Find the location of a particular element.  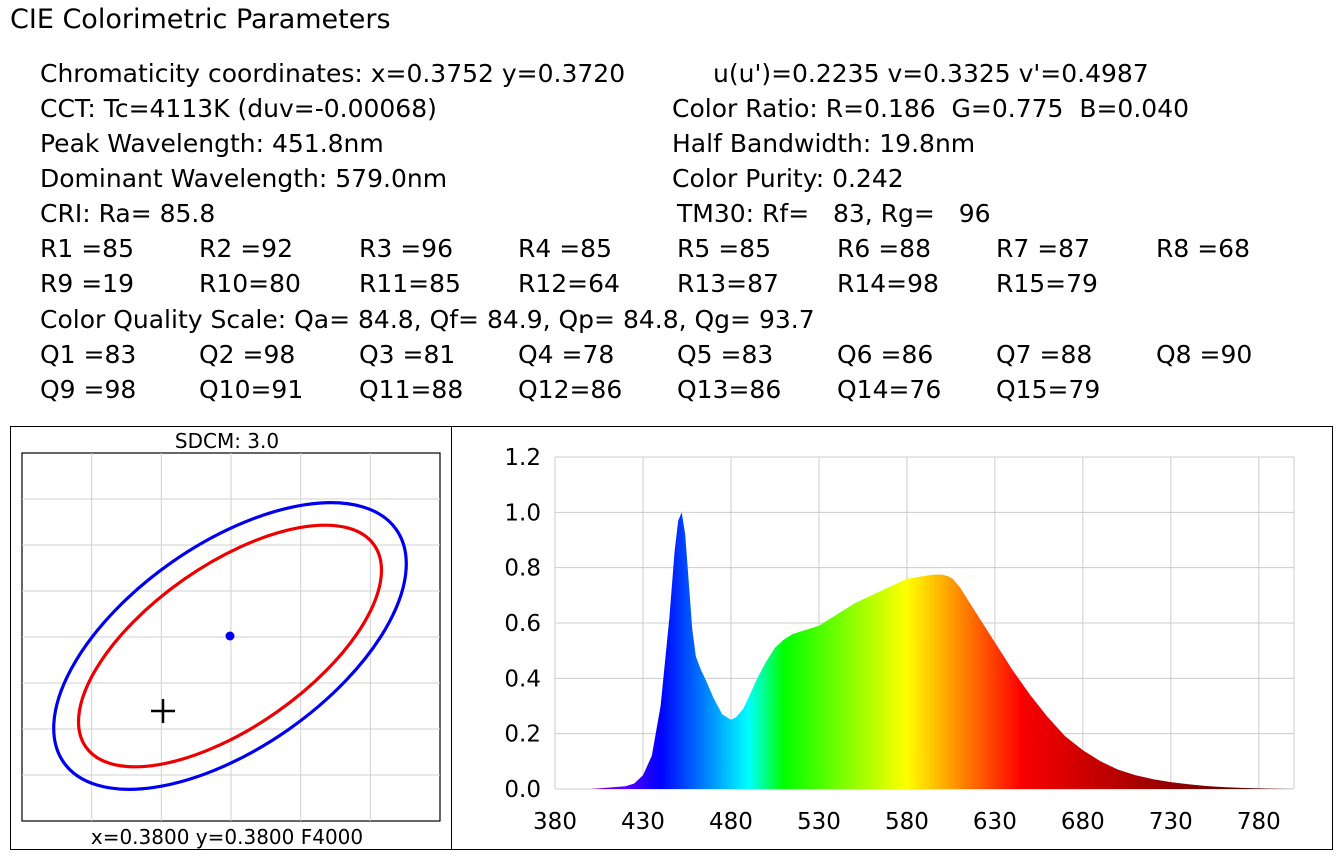

y-axis-ticks: 0.0 0.2 0.4 0.6 0.8 1.0 1.2 is located at coordinates (522, 624).